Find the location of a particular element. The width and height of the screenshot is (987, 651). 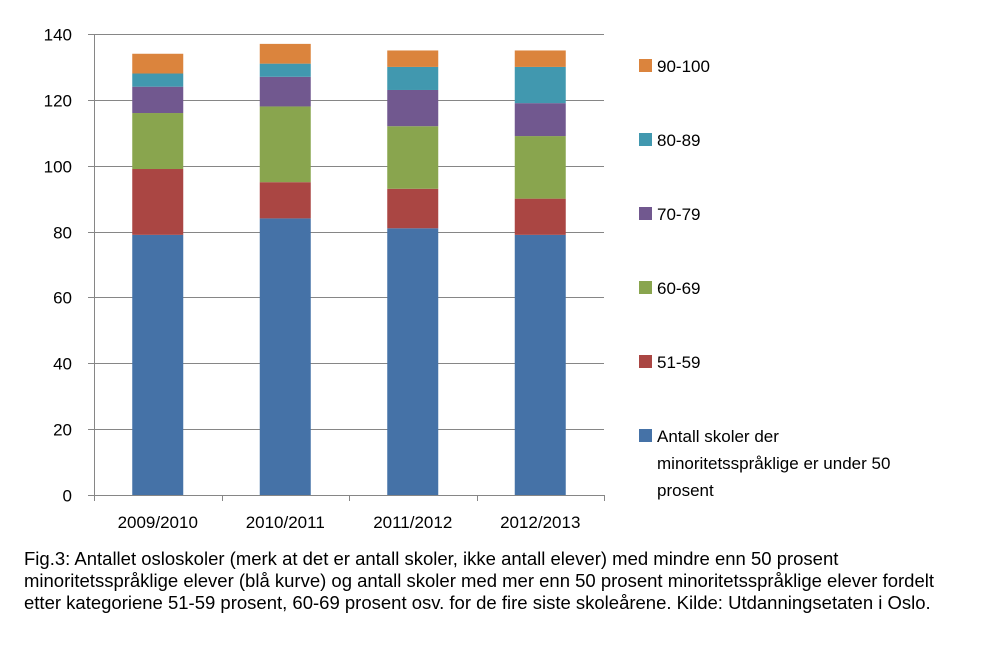

legend-label: 51-59 is located at coordinates (678, 362).